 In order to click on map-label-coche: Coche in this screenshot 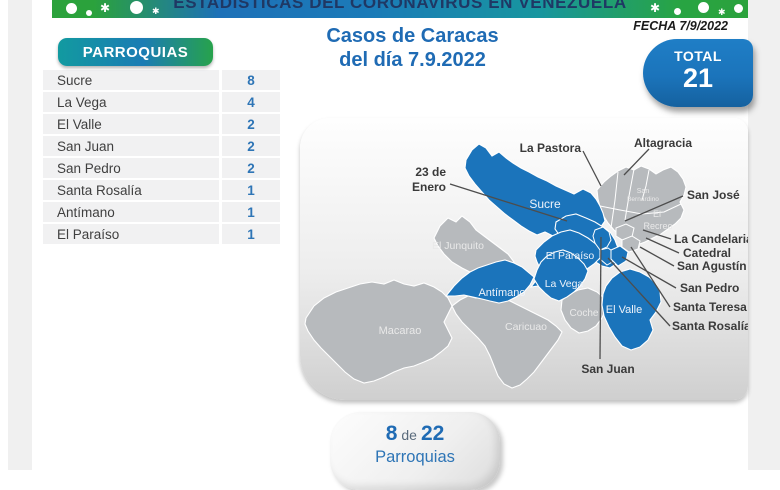, I will do `click(584, 313)`.